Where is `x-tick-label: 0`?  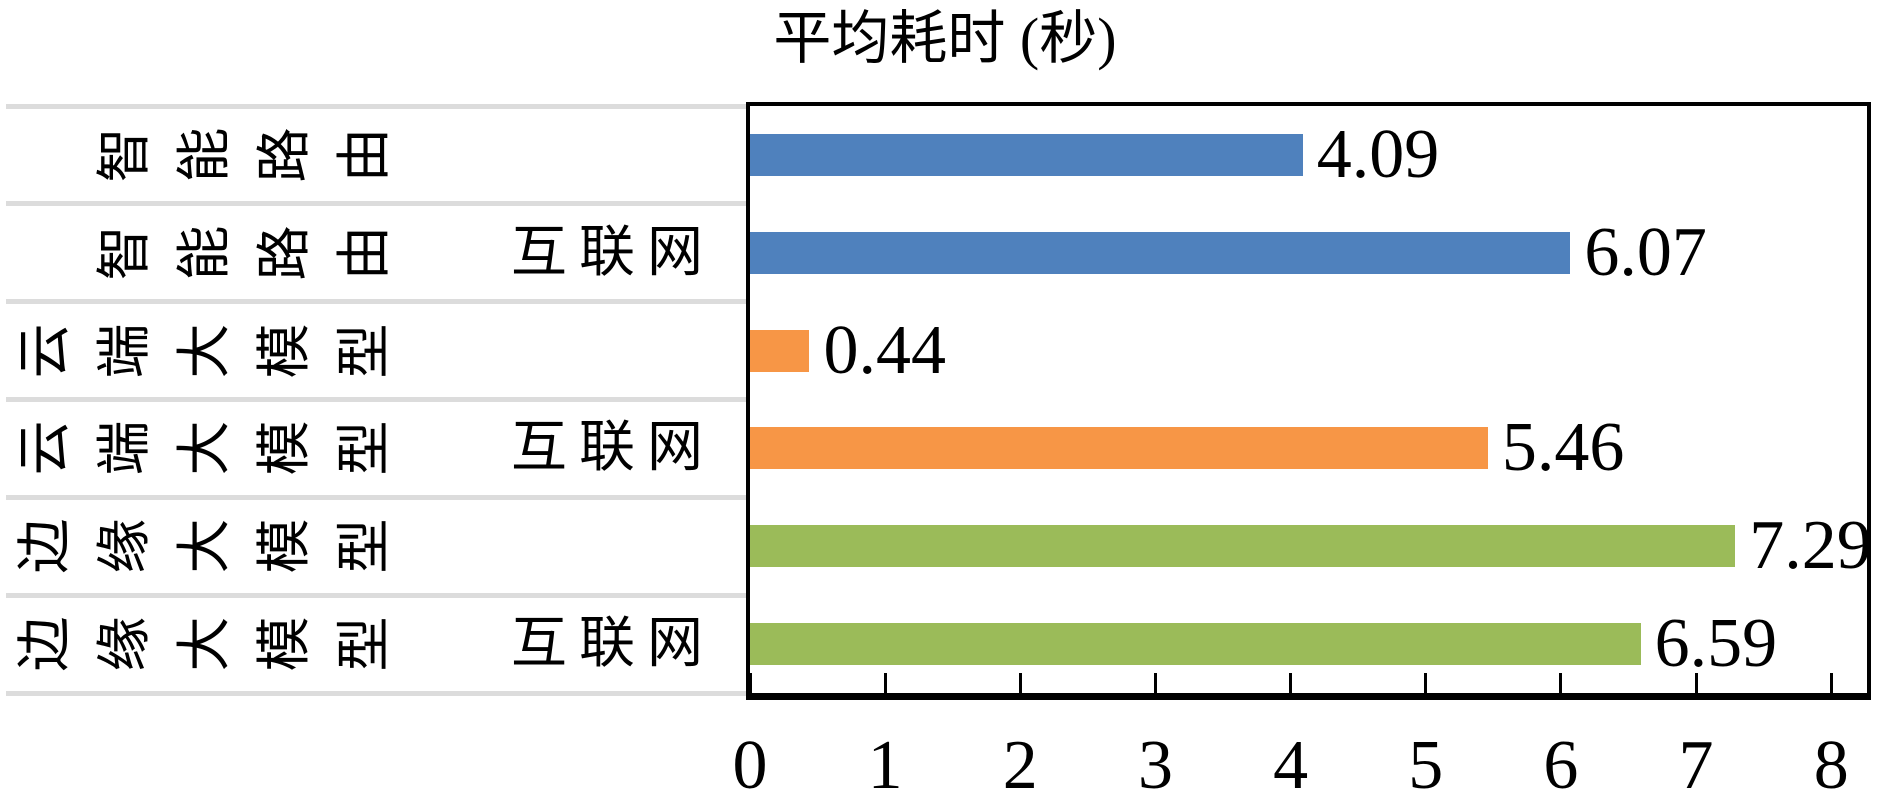 x-tick-label: 0 is located at coordinates (750, 765).